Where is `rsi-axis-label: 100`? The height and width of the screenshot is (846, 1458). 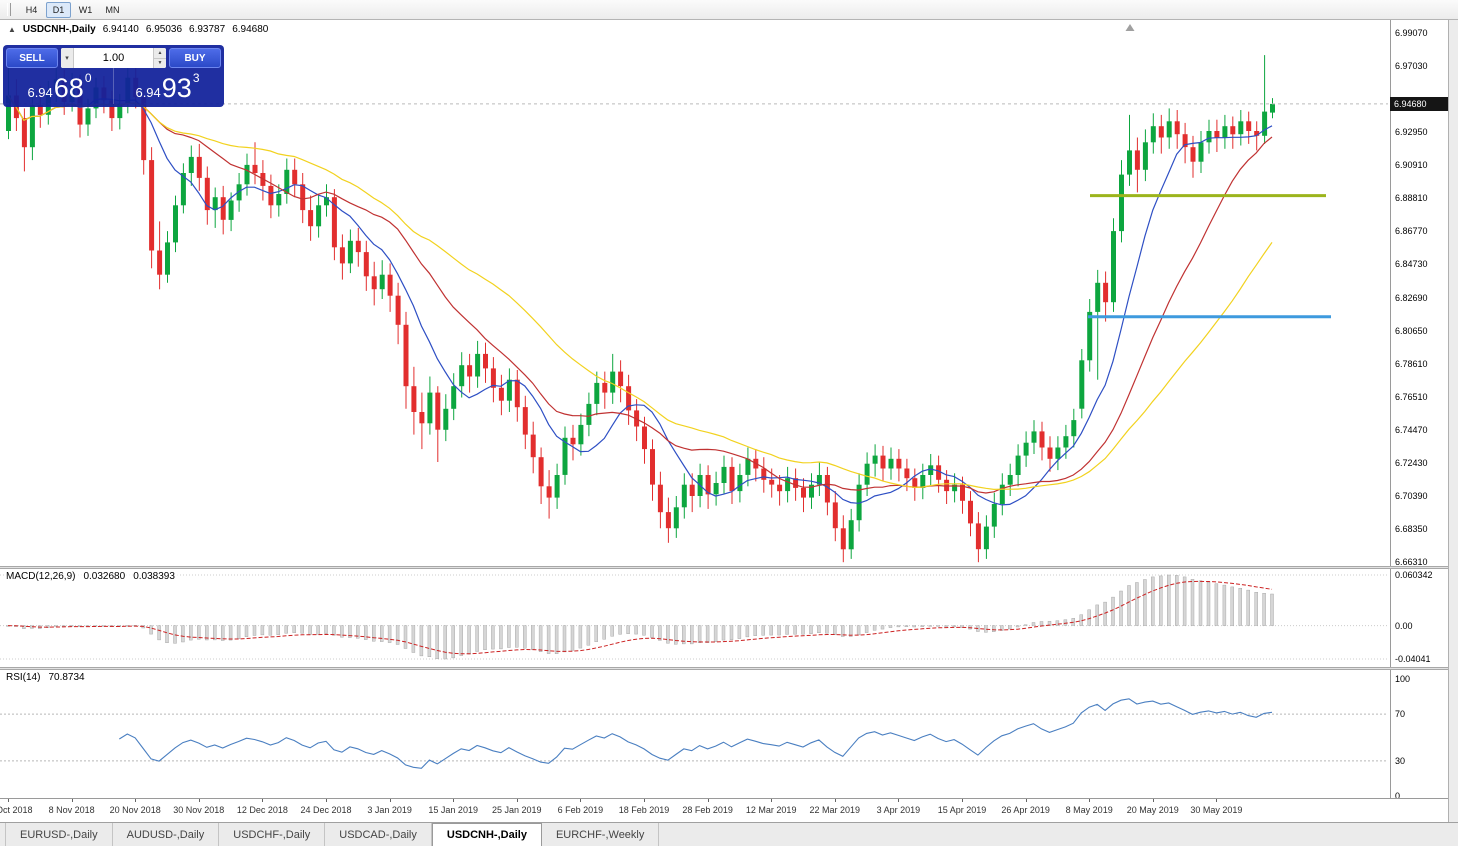
rsi-axis-label: 100 is located at coordinates (1403, 679).